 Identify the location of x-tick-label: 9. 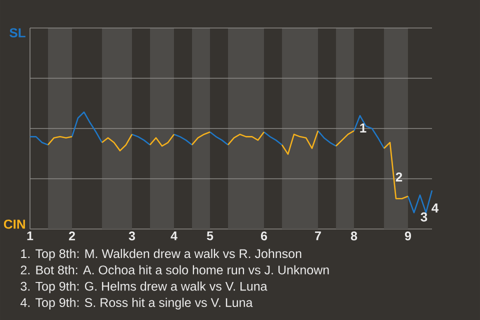
(408, 236).